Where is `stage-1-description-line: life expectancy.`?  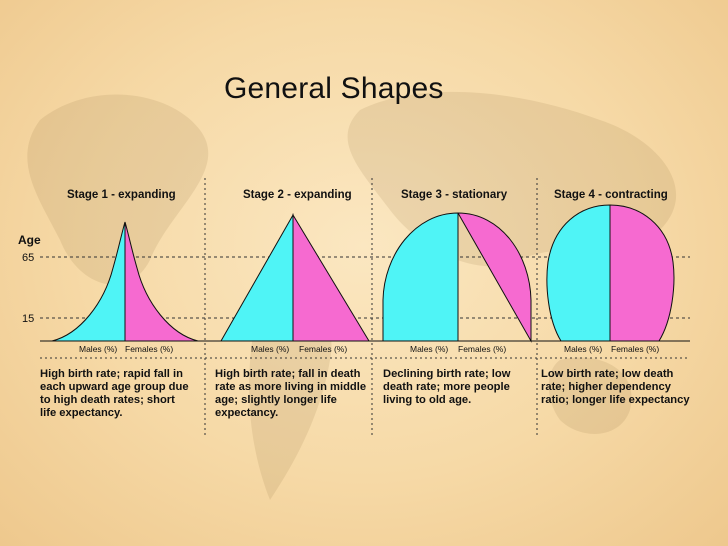 stage-1-description-line: life expectancy. is located at coordinates (81, 413).